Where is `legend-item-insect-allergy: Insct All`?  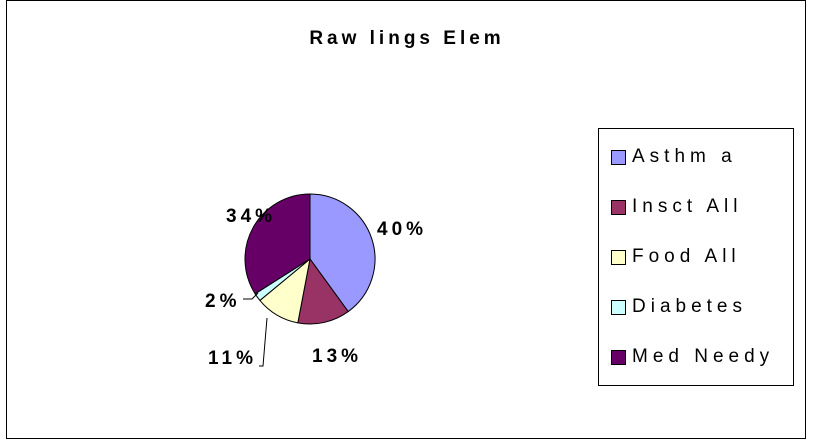 legend-item-insect-allergy: Insct All is located at coordinates (676, 207).